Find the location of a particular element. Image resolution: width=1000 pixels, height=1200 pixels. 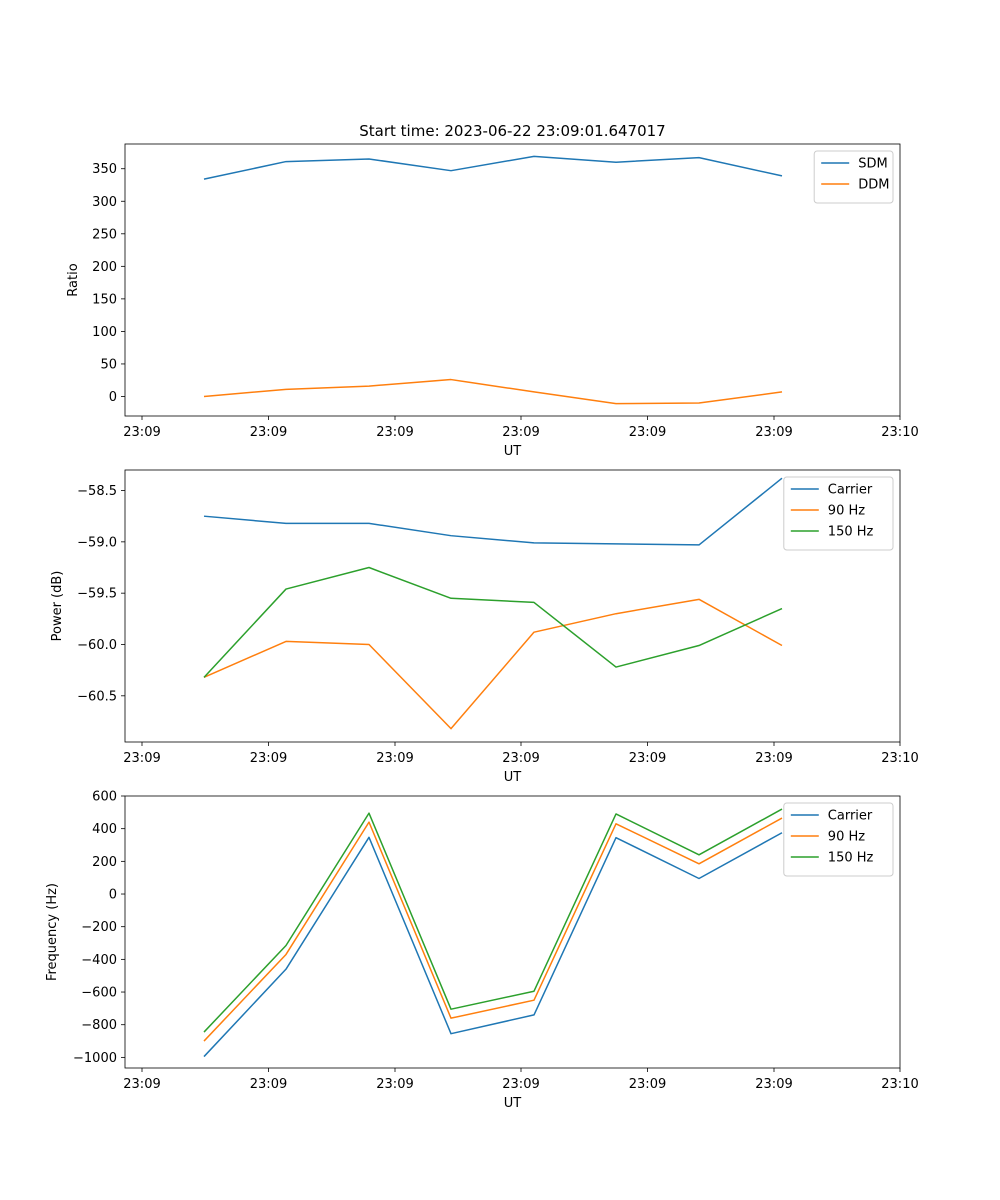

legend-box is located at coordinates (853, 177).